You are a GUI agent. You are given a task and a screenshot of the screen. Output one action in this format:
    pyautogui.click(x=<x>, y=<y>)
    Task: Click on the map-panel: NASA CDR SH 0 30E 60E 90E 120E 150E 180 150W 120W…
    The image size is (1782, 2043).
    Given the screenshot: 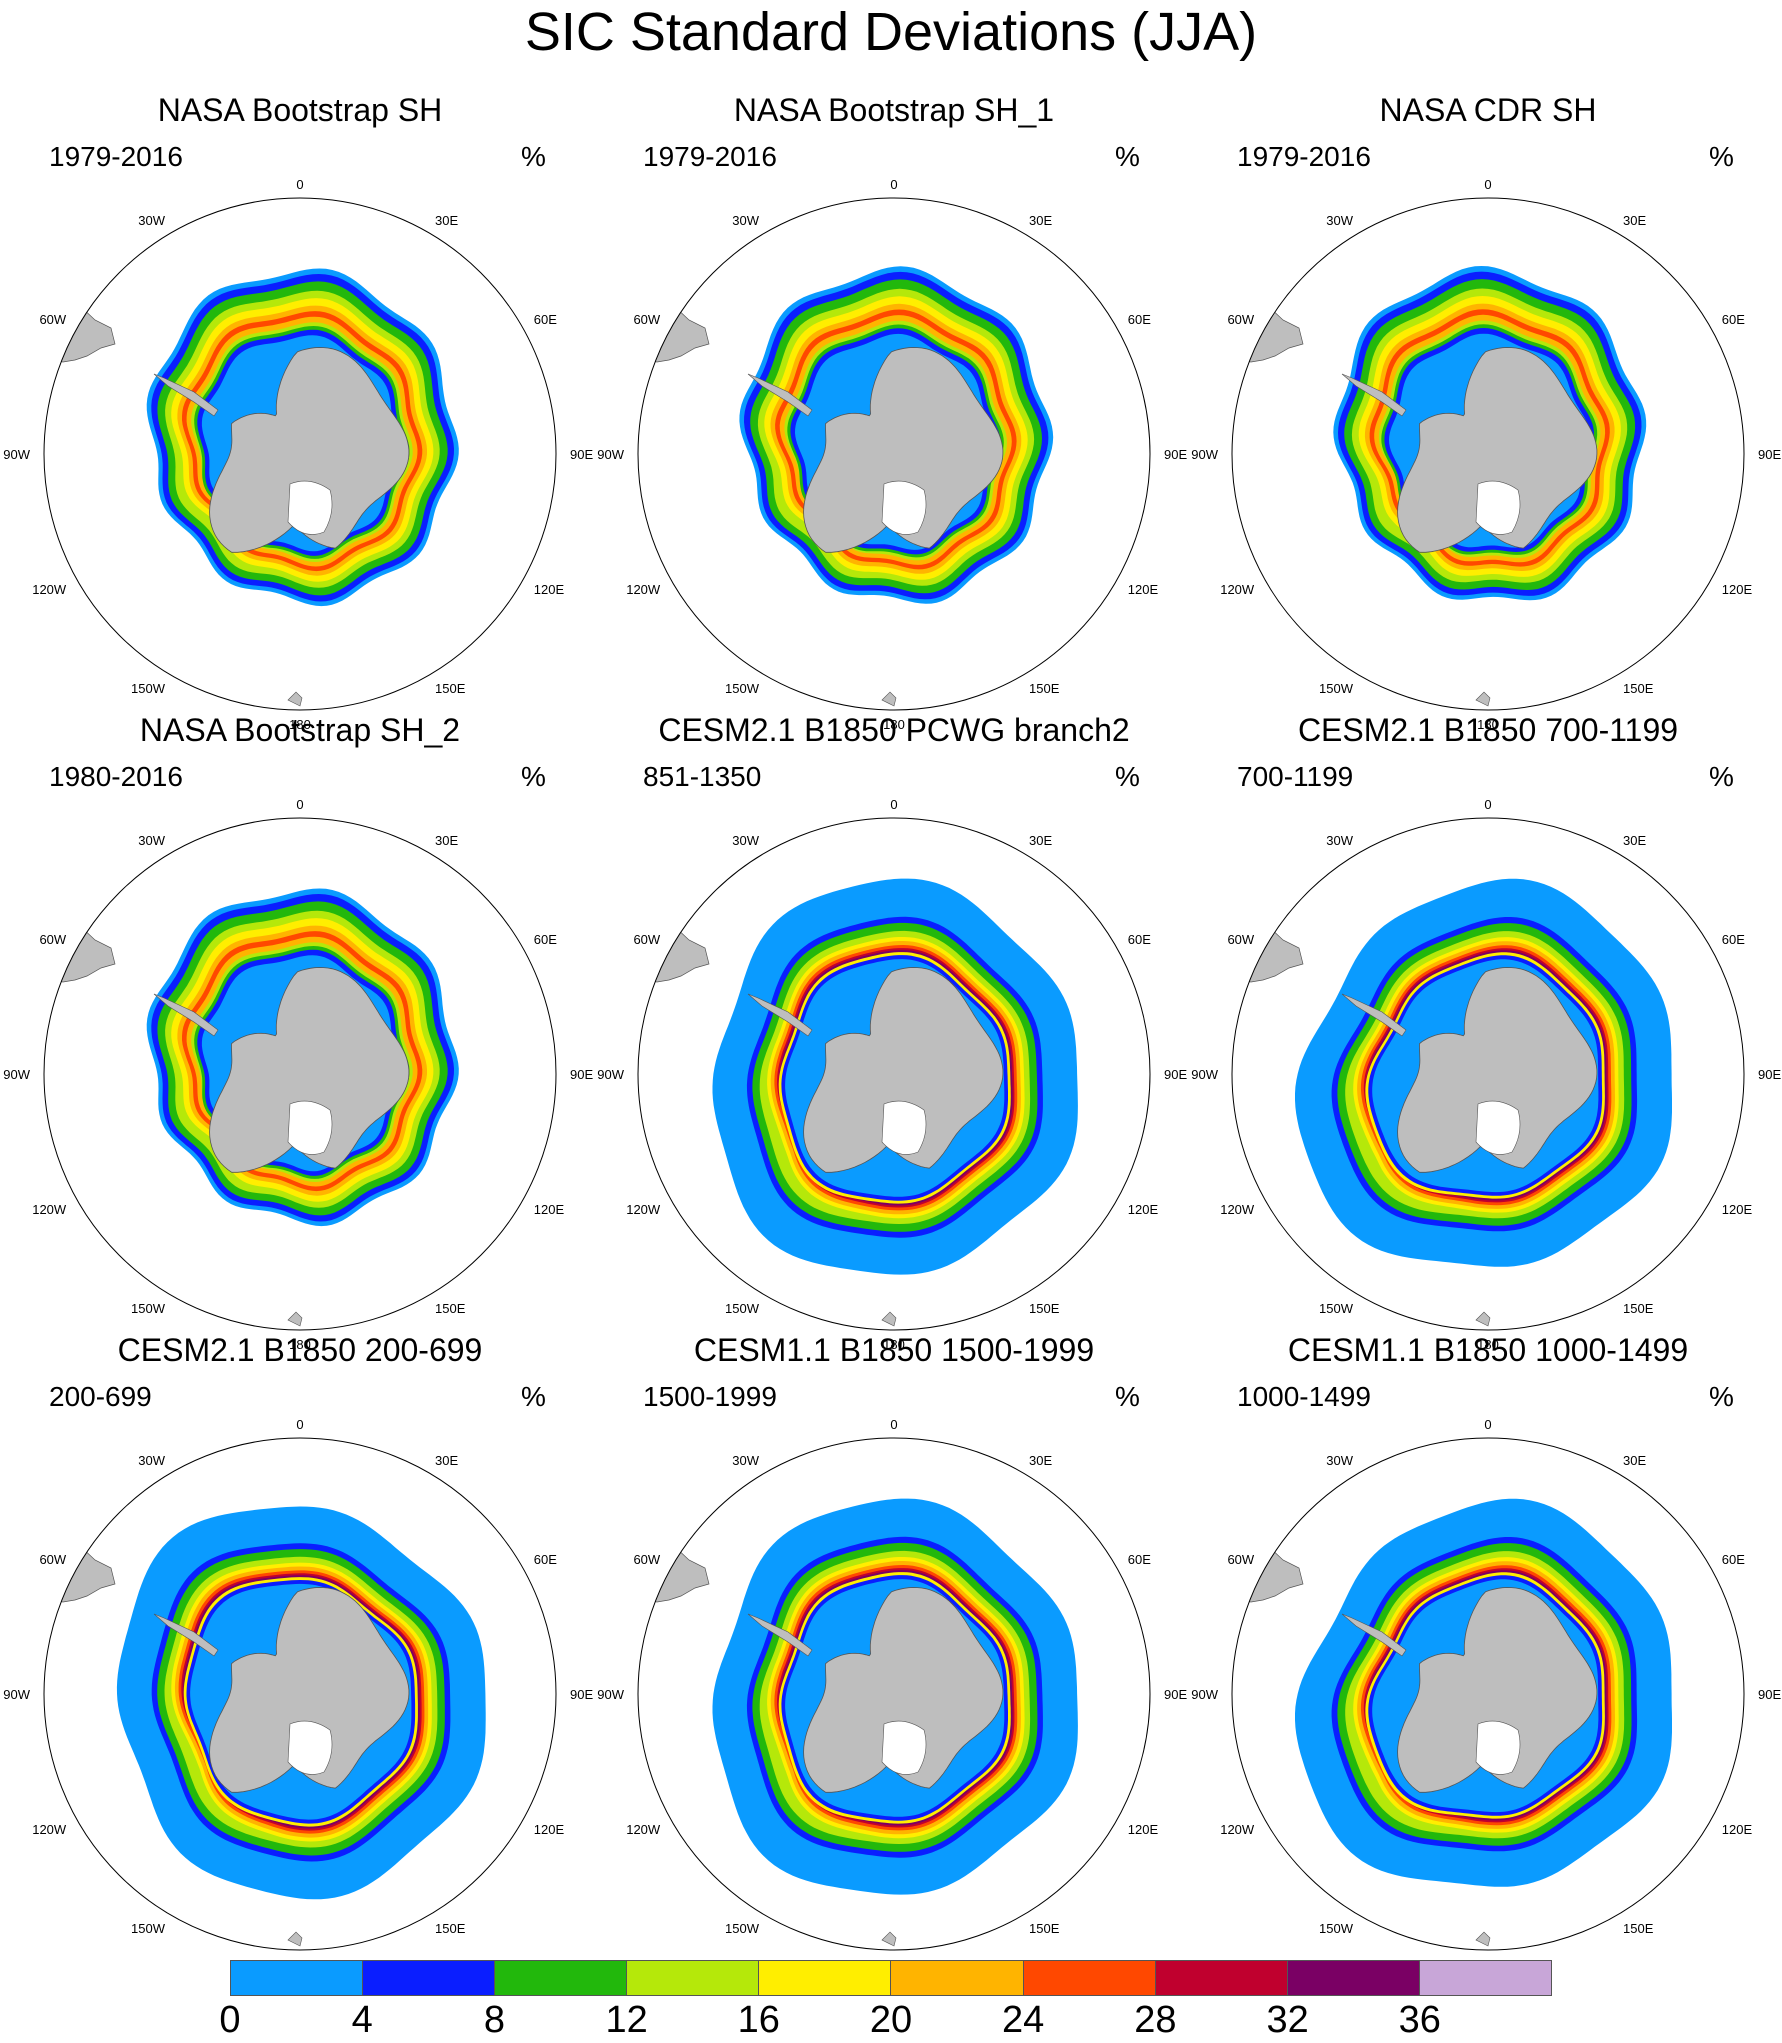 What is the action you would take?
    pyautogui.click(x=1486, y=411)
    